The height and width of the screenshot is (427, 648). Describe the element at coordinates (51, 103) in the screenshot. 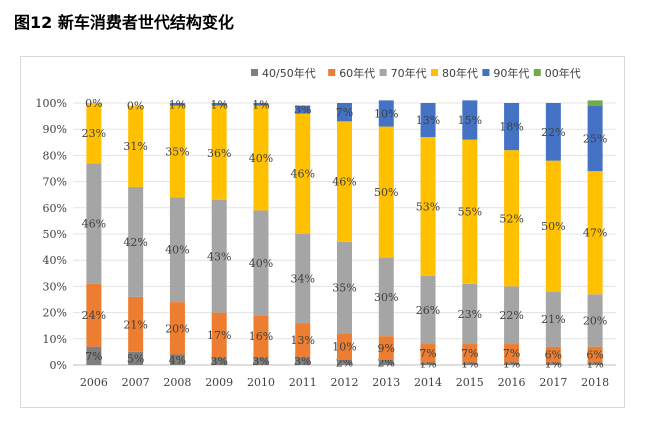

I see `y-tick-label: 100%` at that location.